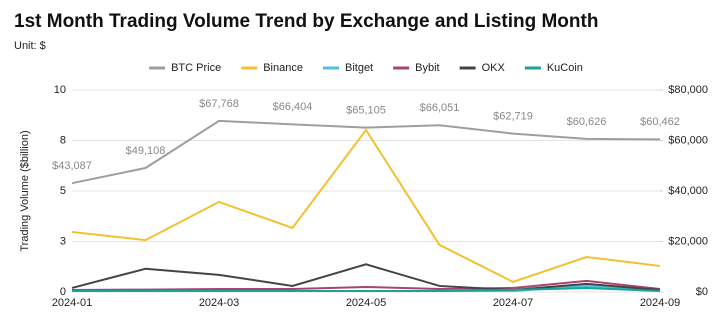 This screenshot has width=718, height=328. What do you see at coordinates (25, 190) in the screenshot?
I see `y-axis-title: Trading Volume ($billion)` at bounding box center [25, 190].